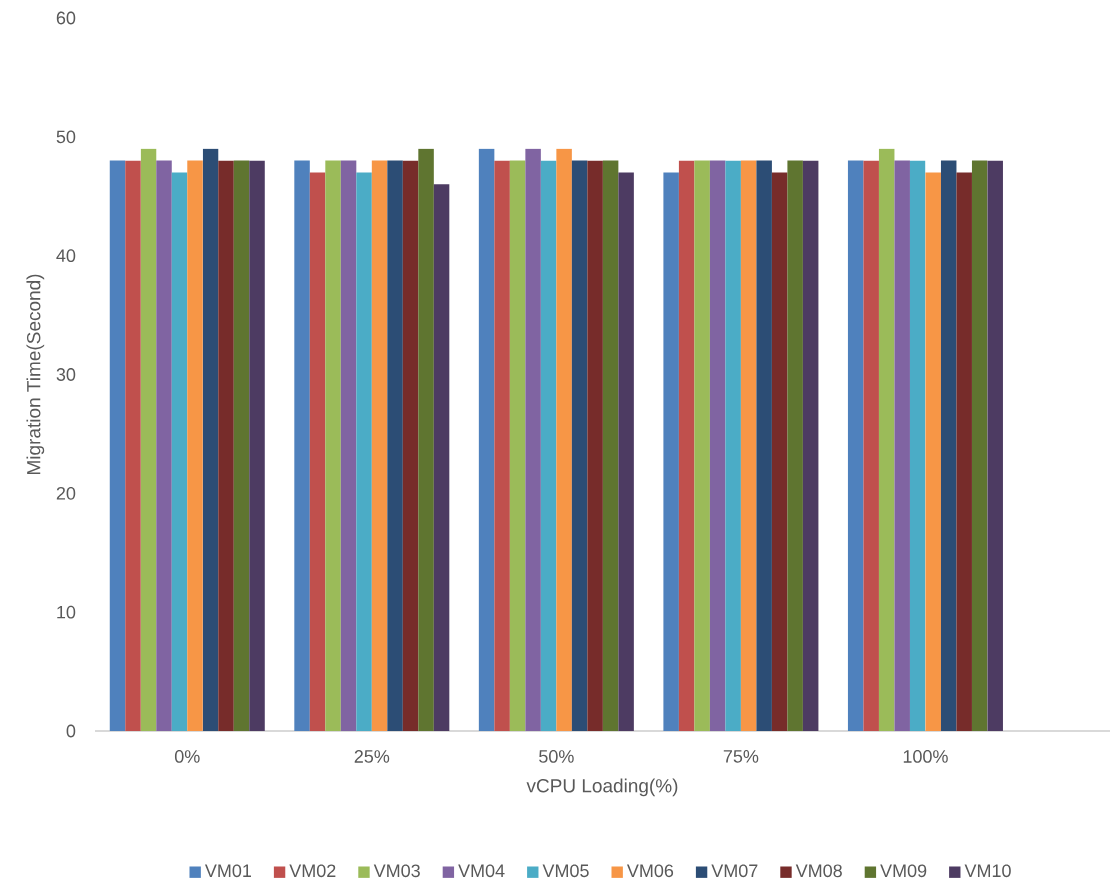  Describe the element at coordinates (396, 871) in the screenshot. I see `legend-label: VM03` at that location.